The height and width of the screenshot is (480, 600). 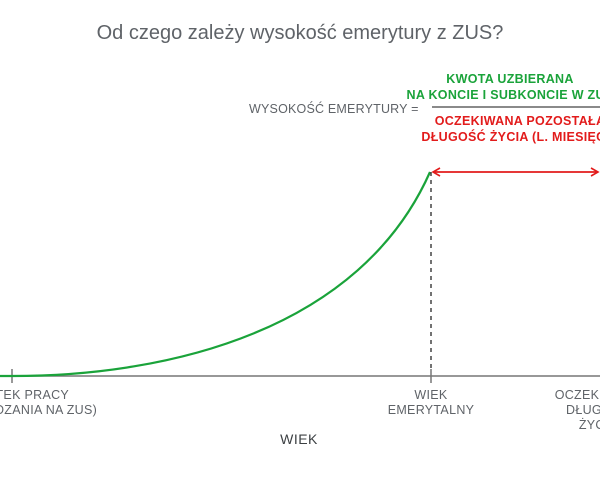 What do you see at coordinates (431, 395) in the screenshot?
I see `retirement-age-label-line1: WIEK` at bounding box center [431, 395].